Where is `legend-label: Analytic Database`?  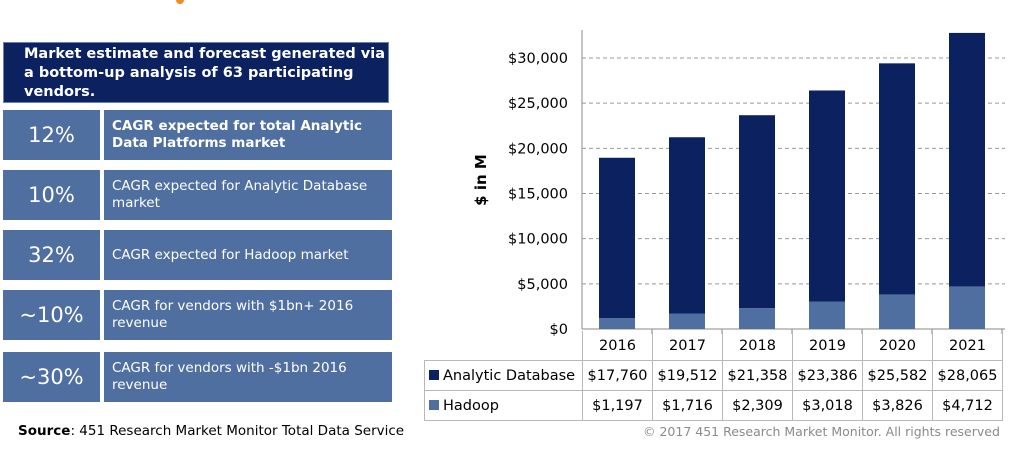
legend-label: Analytic Database is located at coordinates (509, 375).